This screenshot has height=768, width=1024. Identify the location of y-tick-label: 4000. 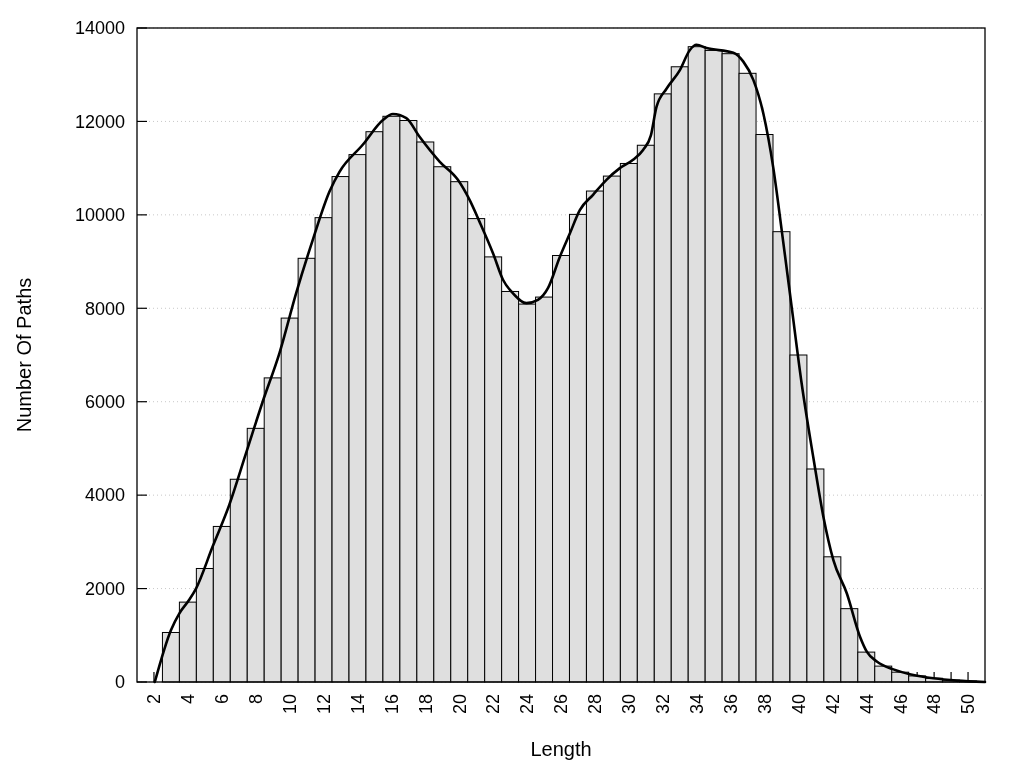
(104, 495).